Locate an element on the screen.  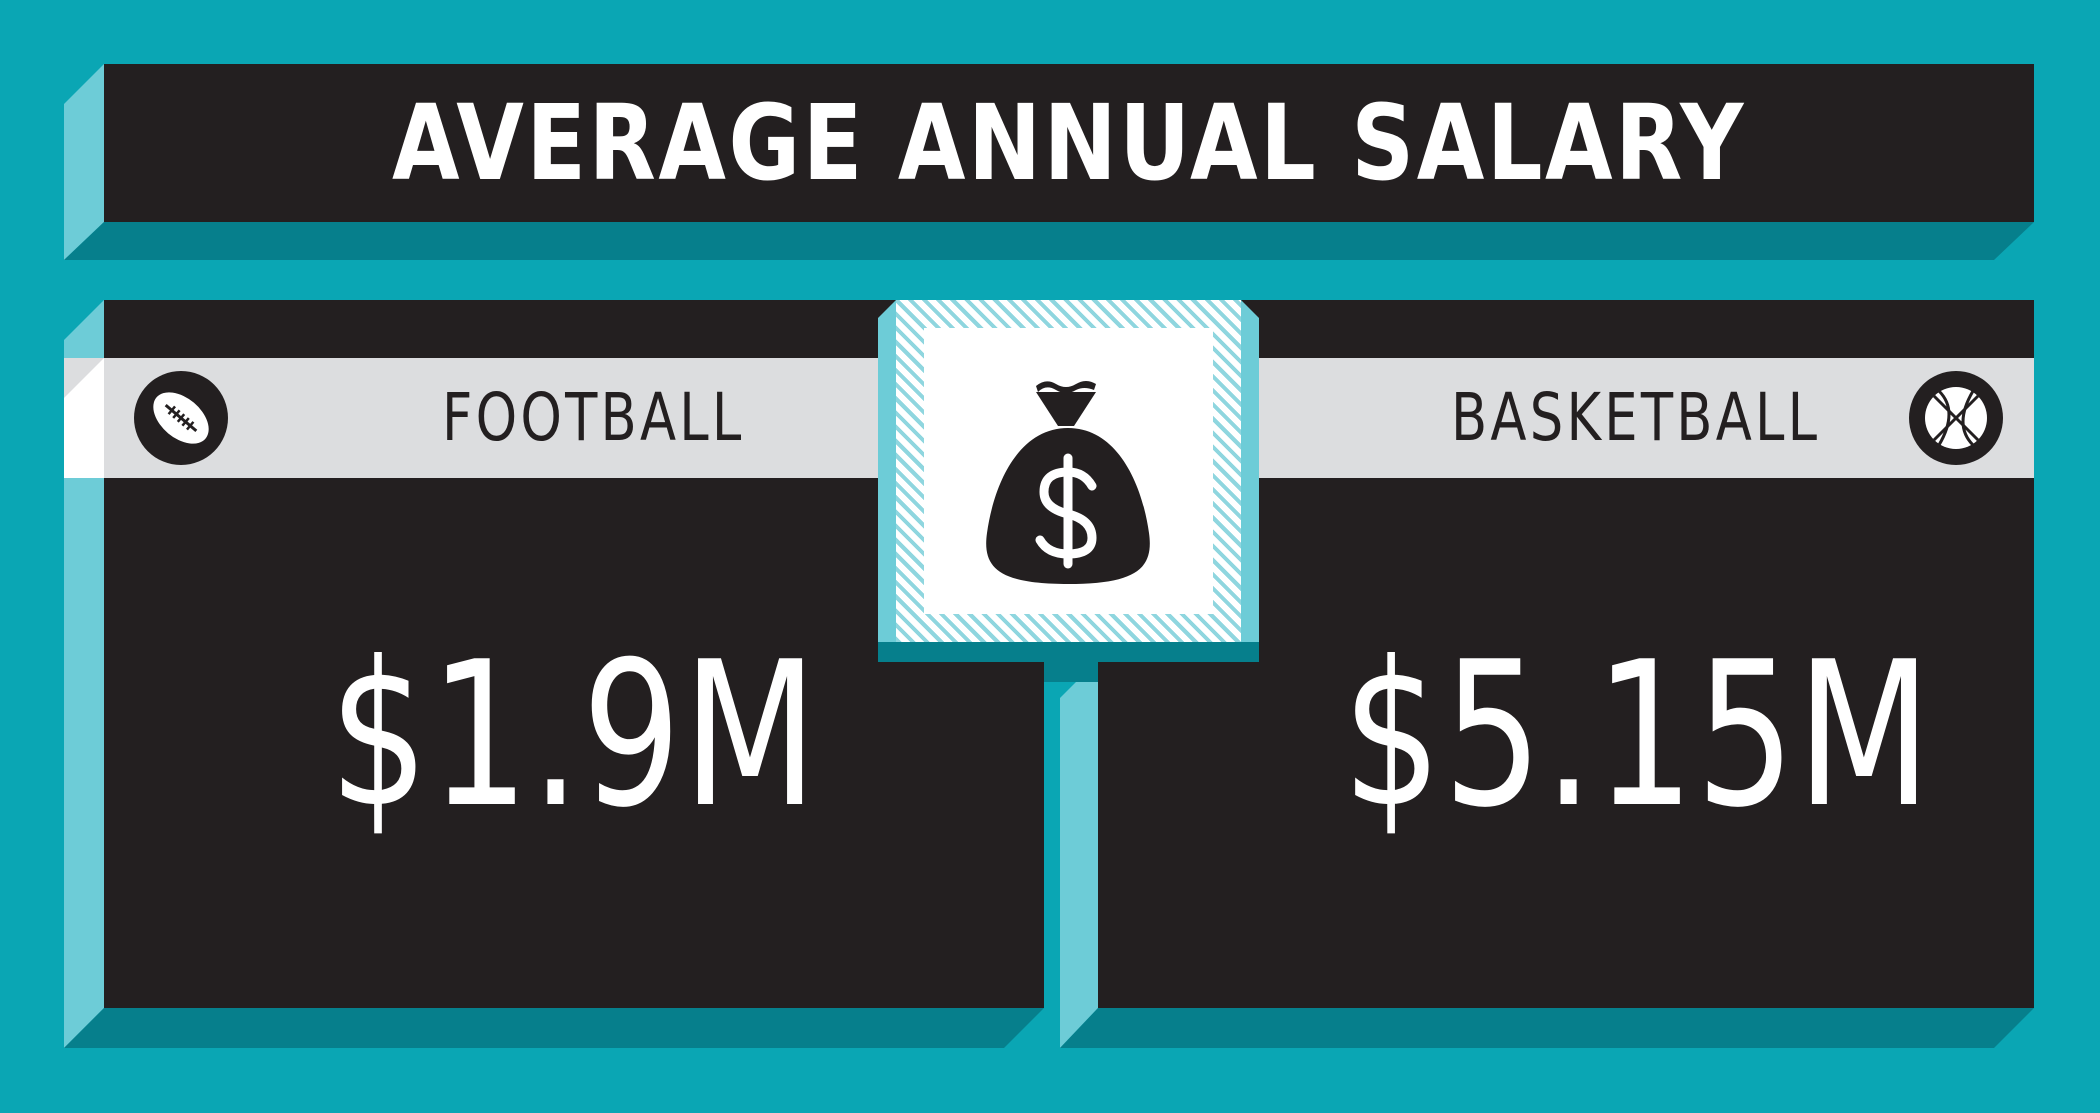
football-label-band: FOOTBALL is located at coordinates (480, 418).